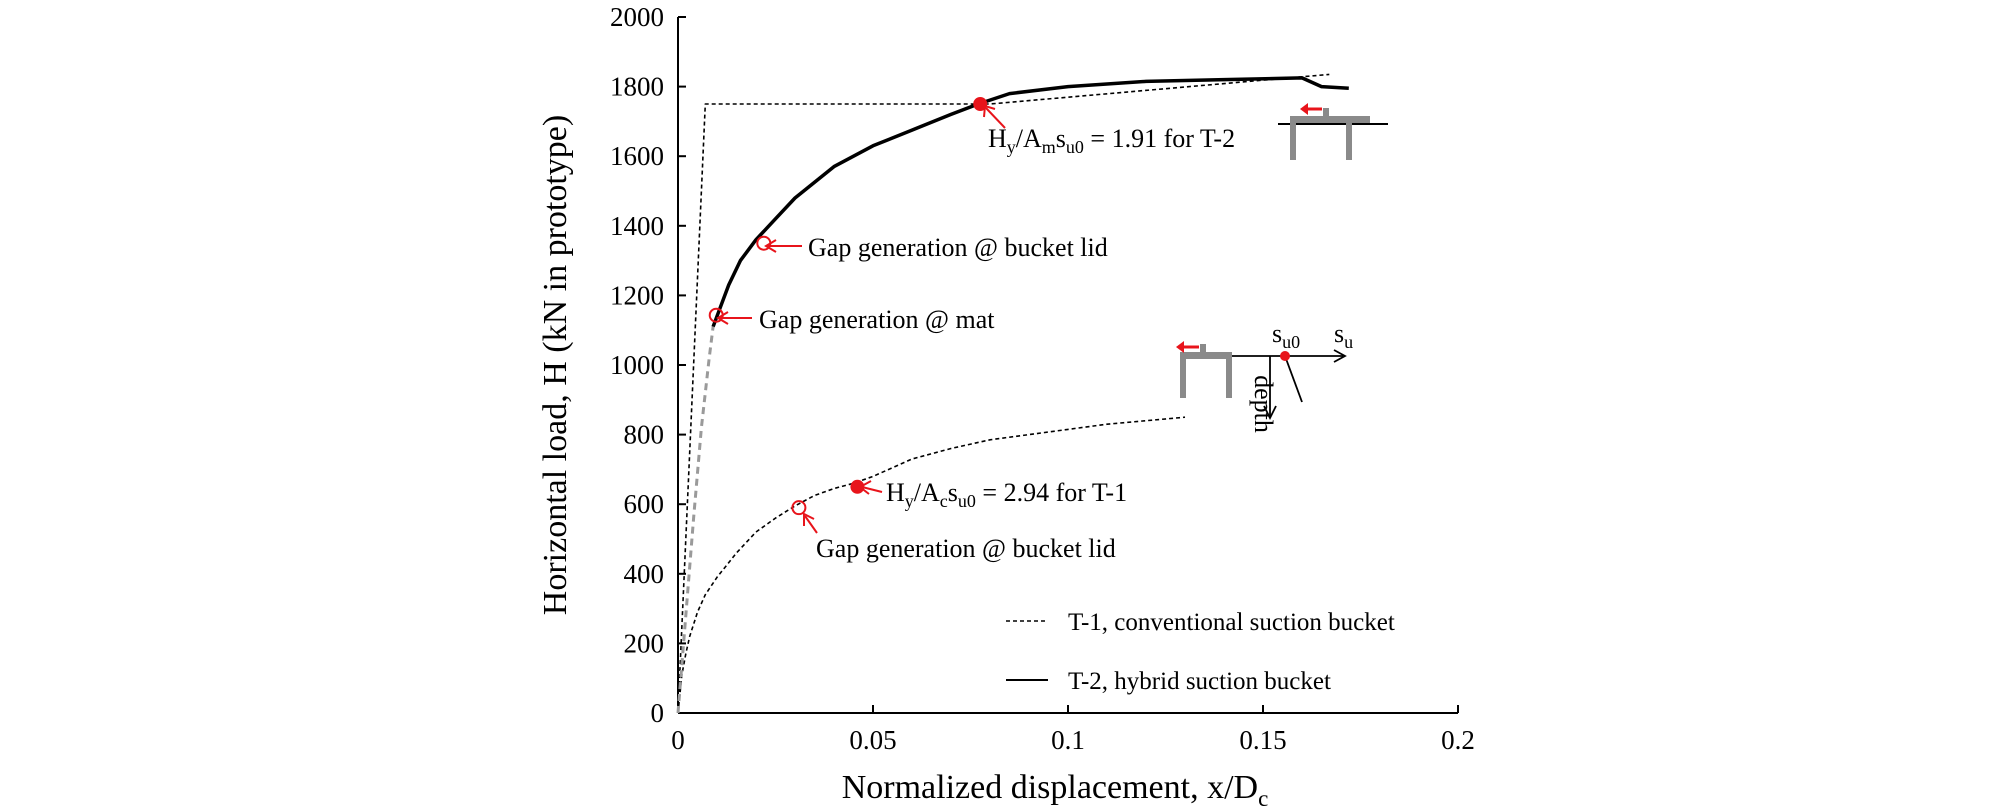 This screenshot has height=808, width=2008. What do you see at coordinates (644, 643) in the screenshot?
I see `y-tick-label: 200` at bounding box center [644, 643].